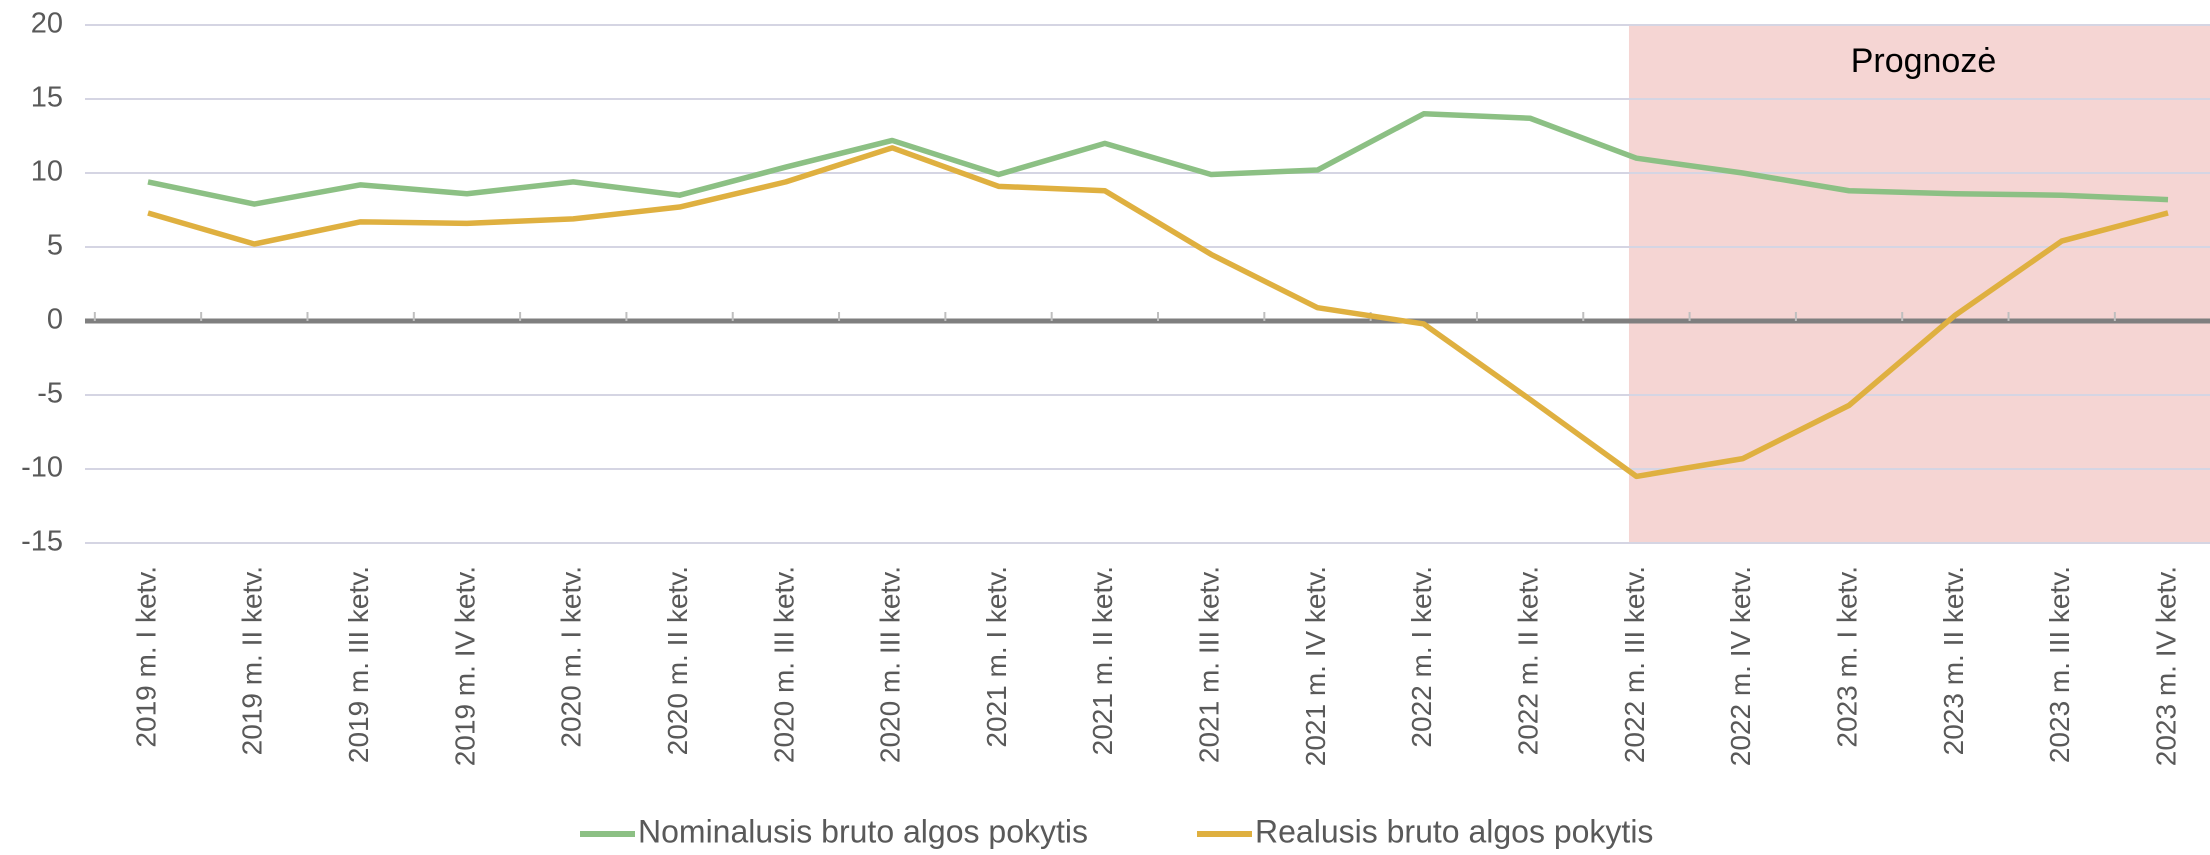 This screenshot has width=2210, height=855. Describe the element at coordinates (1740, 666) in the screenshot. I see `x-tick-label: 2022 m. IV ketv.` at that location.